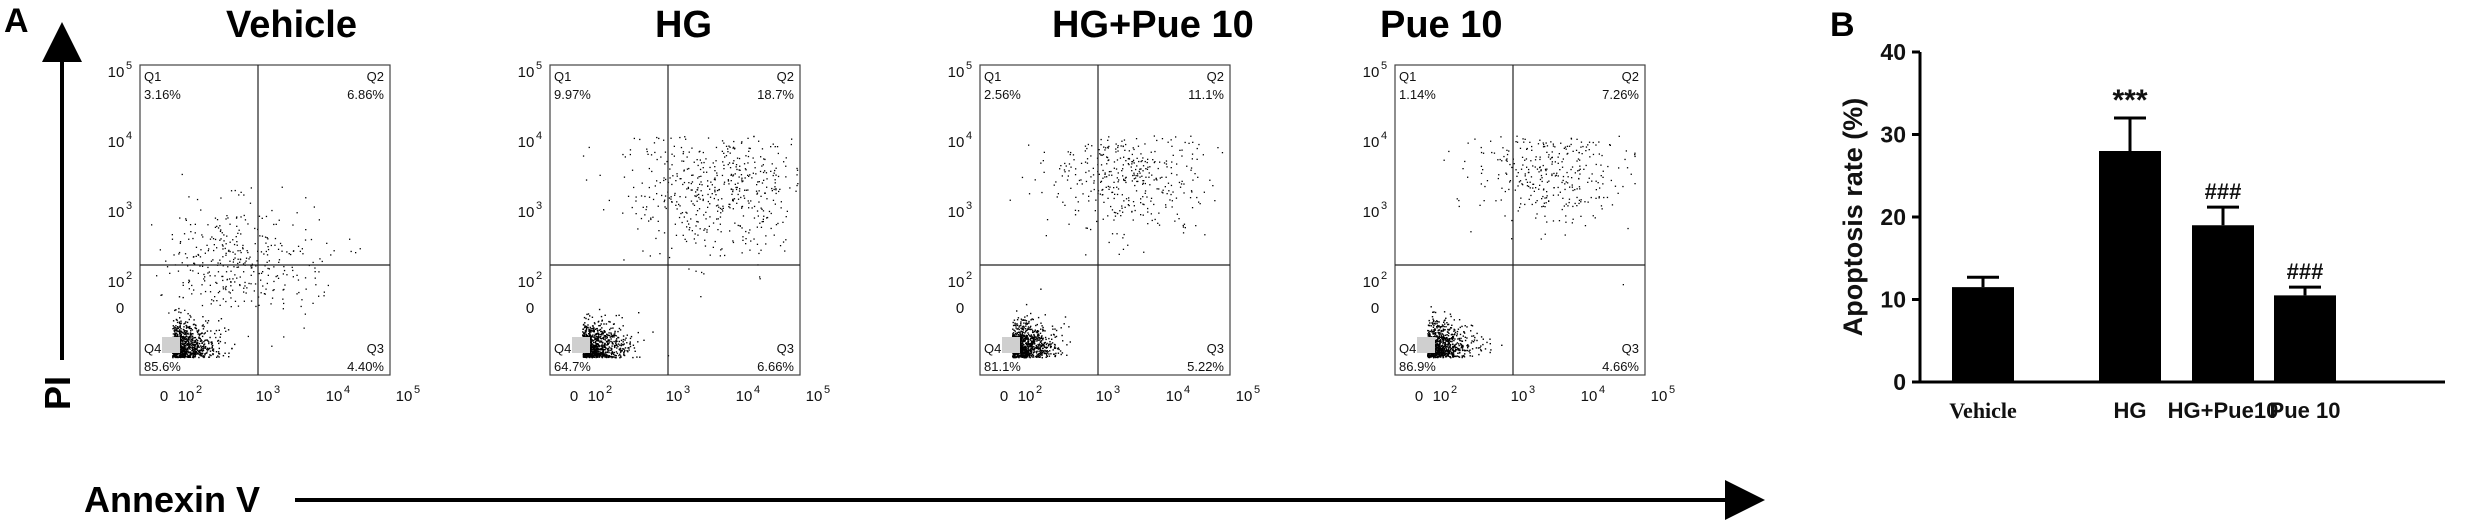  Describe the element at coordinates (1417, 366) in the screenshot. I see `quadrant-value-q4: 86.9%` at that location.